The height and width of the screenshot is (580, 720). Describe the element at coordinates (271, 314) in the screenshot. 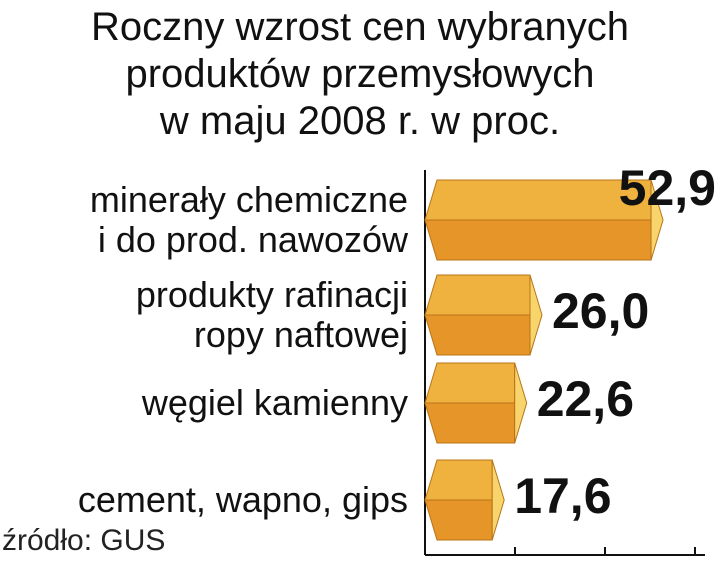

I see `category-label: produkty rafinacji ropy naftowej` at that location.